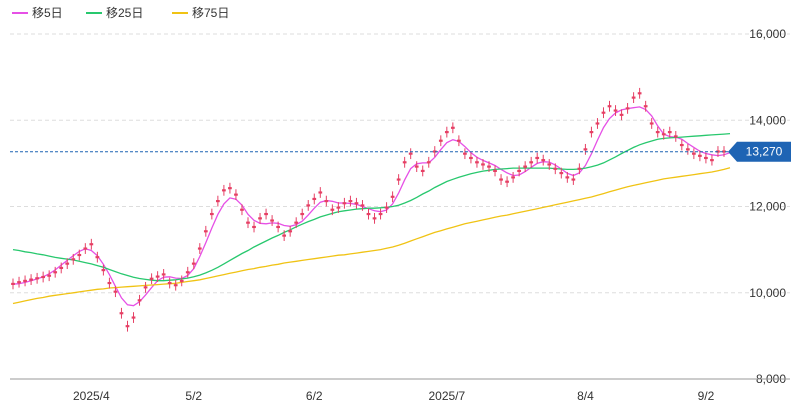 This screenshot has width=795, height=407. I want to click on last-price-label: 13,270, so click(764, 152).